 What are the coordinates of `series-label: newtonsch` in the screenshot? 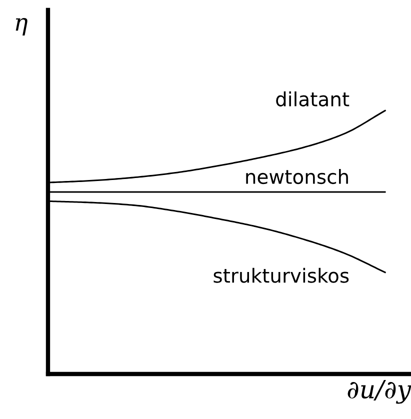 It's located at (297, 176).